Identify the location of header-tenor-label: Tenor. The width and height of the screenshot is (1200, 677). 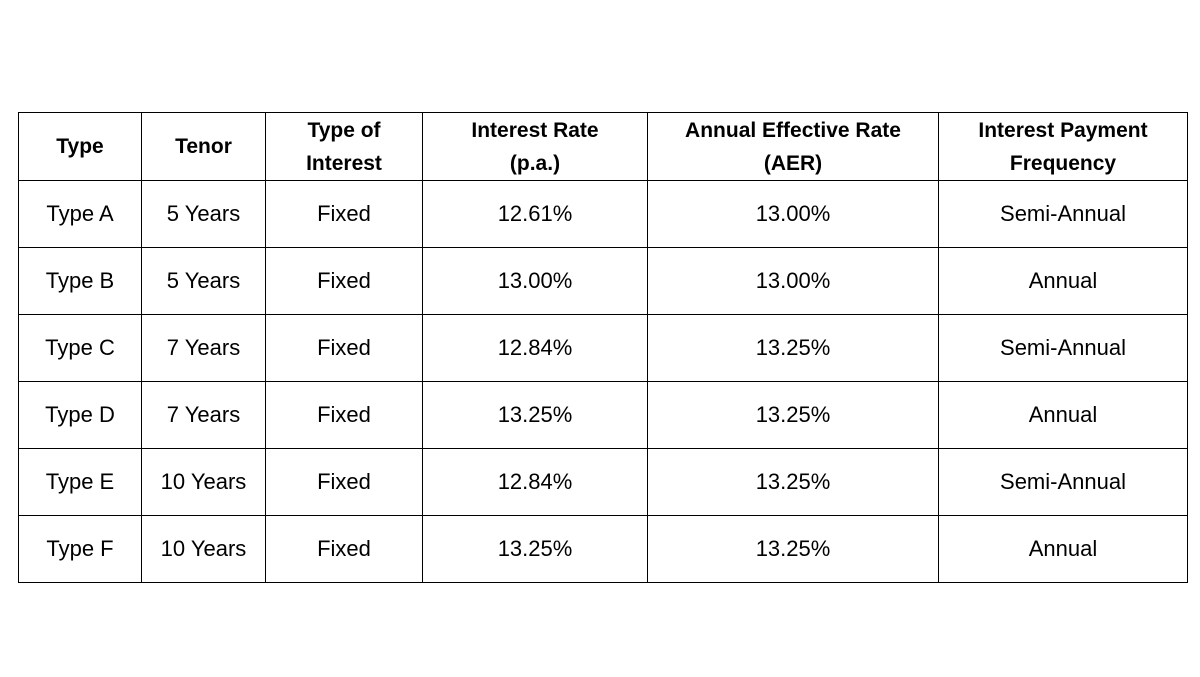
(203, 146).